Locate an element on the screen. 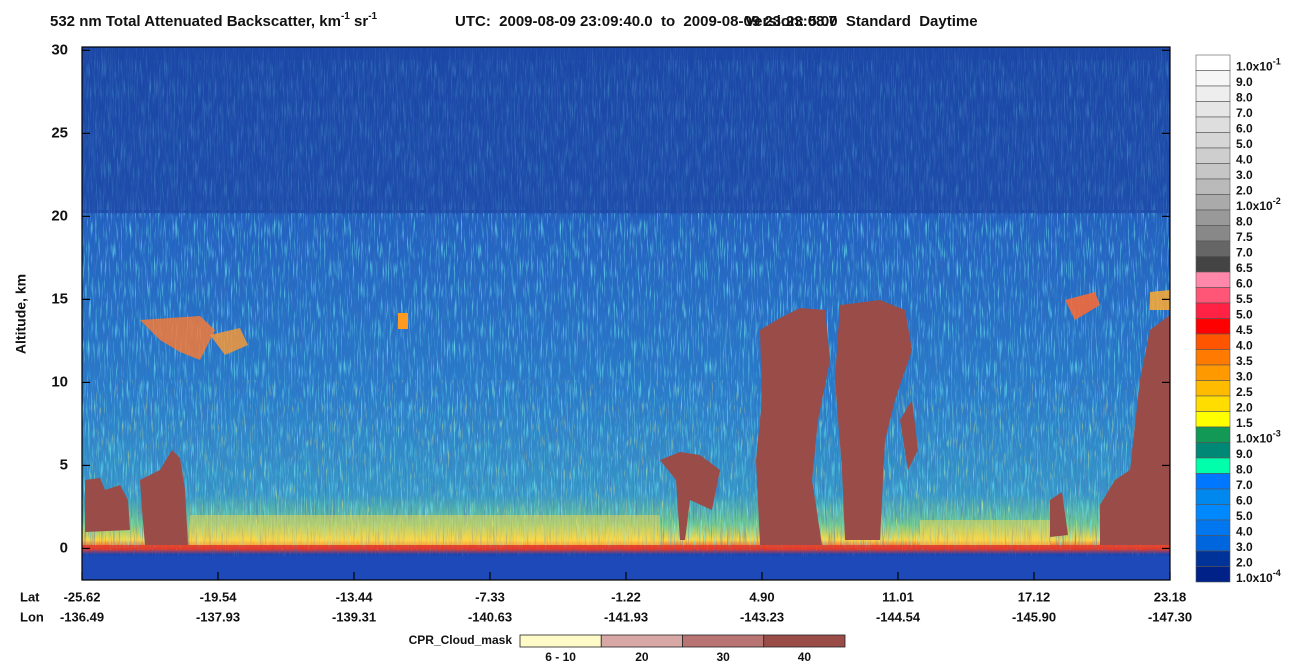 The height and width of the screenshot is (667, 1300). y-tick-label: 5 is located at coordinates (64, 464).